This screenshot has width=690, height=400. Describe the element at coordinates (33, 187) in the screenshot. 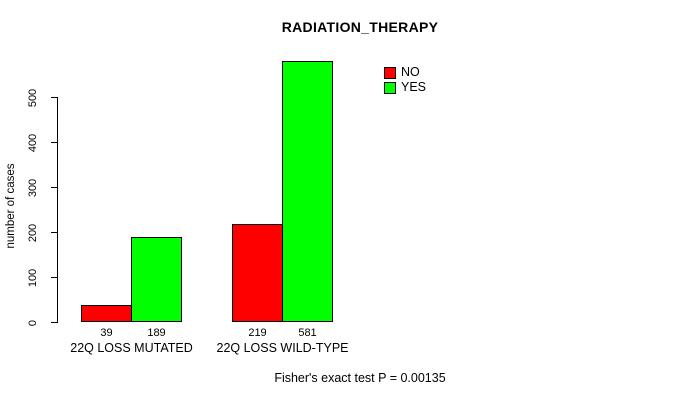

I see `y-tick-label: 300` at that location.